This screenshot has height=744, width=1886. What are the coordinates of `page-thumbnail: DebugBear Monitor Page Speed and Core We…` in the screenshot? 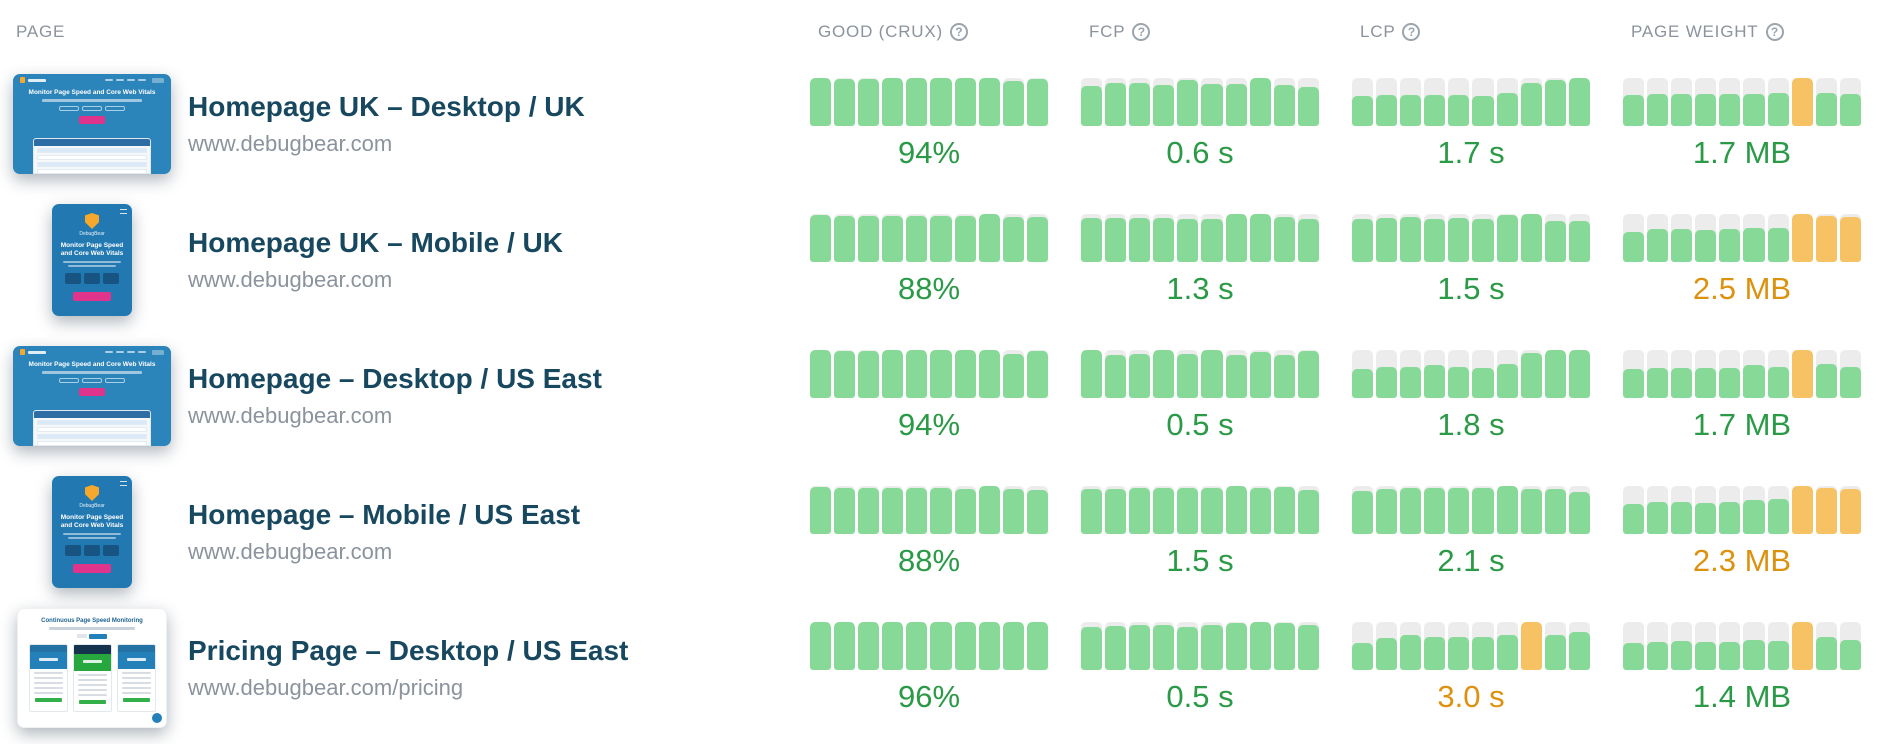 It's located at (92, 532).